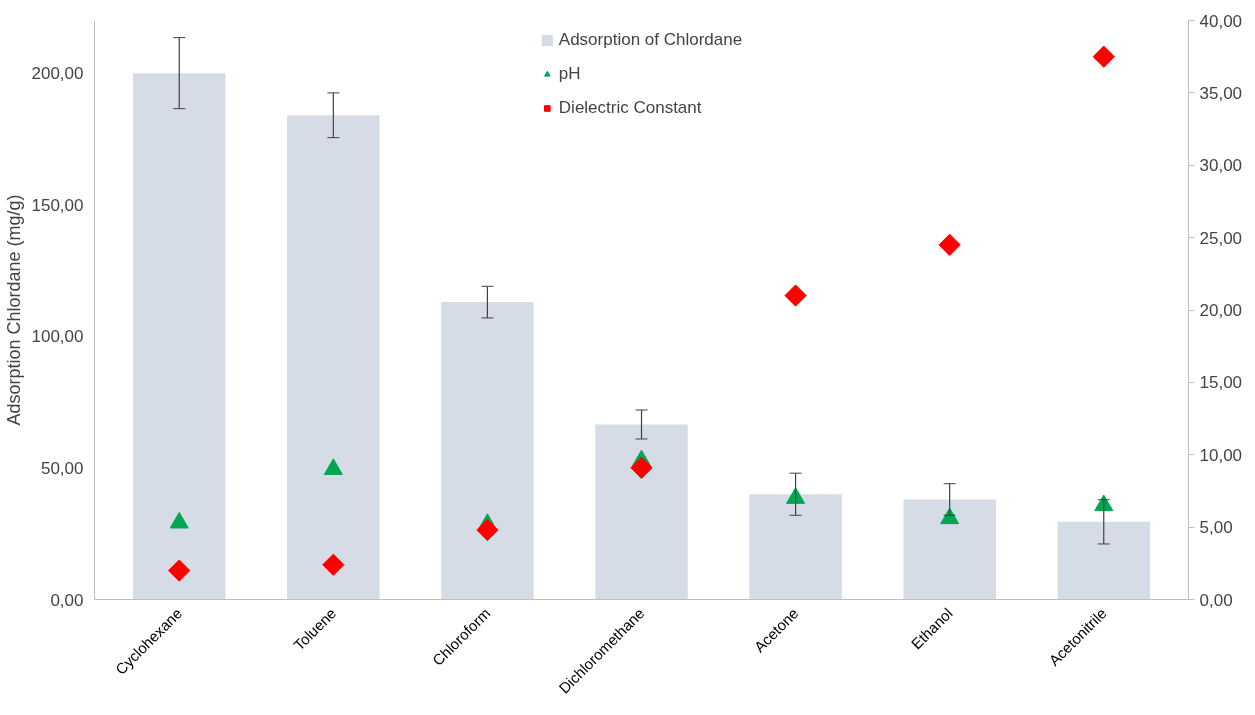 The image size is (1255, 715). I want to click on y2-tick-label: 10,00, so click(1221, 455).